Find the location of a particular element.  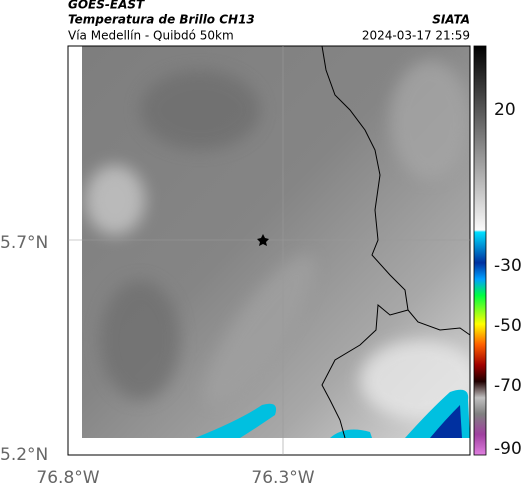

colorbar-tick-label: -50 is located at coordinates (508, 326).